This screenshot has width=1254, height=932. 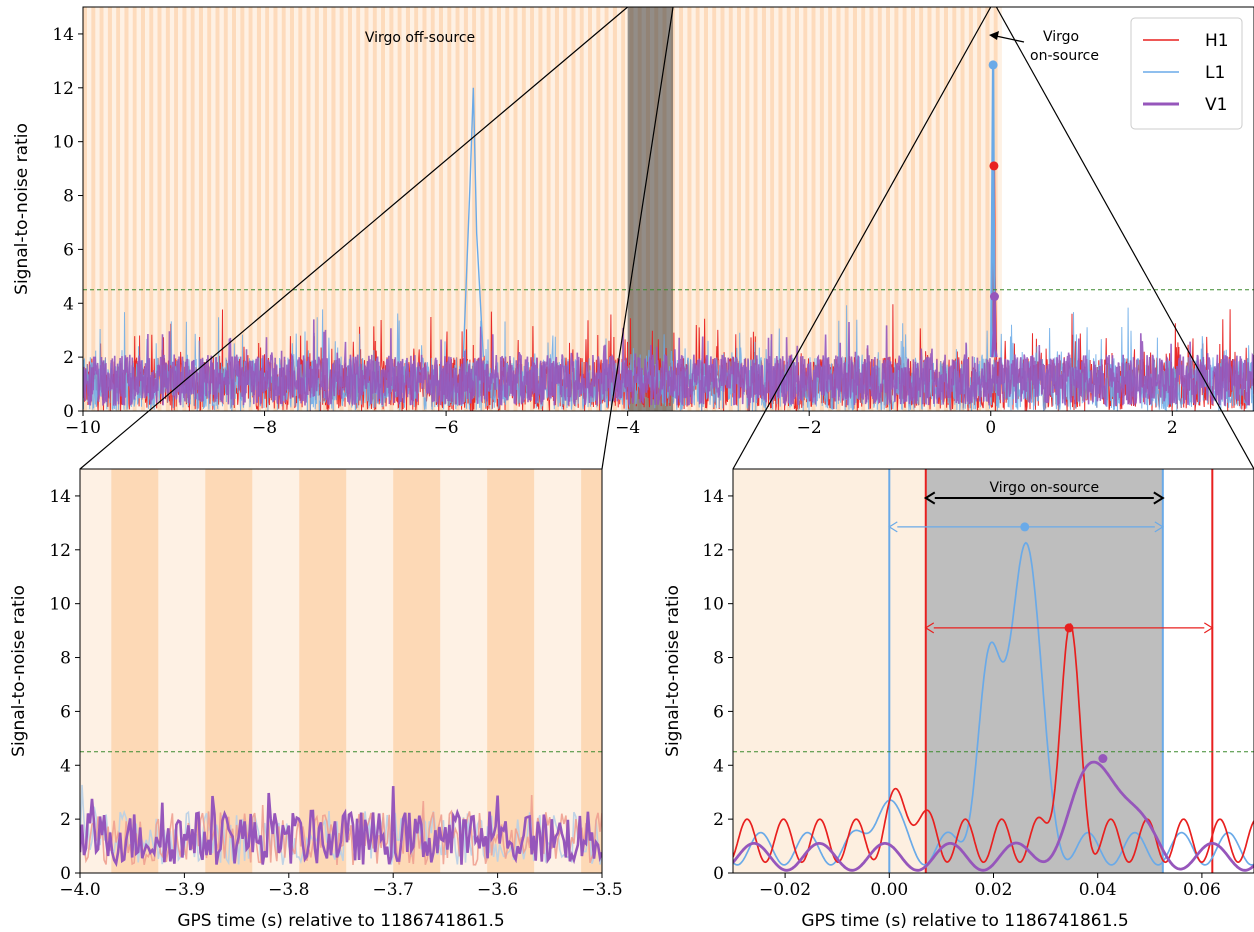 I want to click on bottom-left-y-ticks: 0 2 4 6 8 10 12 14, so click(x=64, y=685).